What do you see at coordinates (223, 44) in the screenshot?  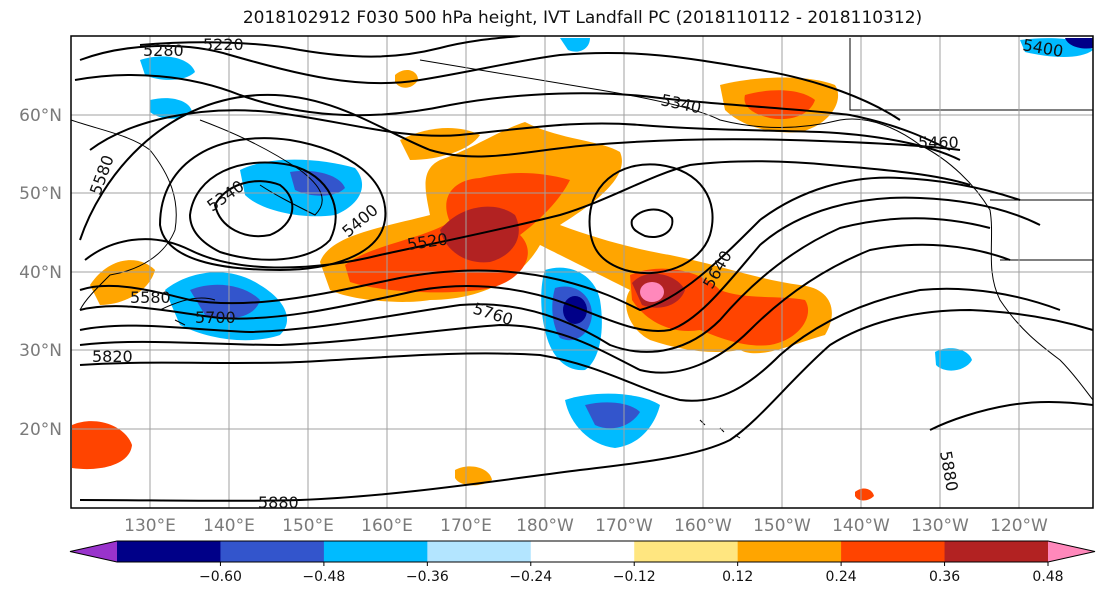 I see `contour-label: 5220` at bounding box center [223, 44].